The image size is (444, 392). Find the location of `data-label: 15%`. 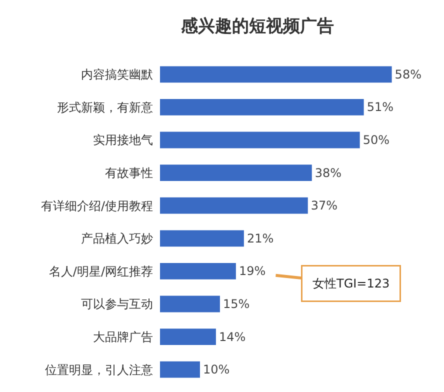

data-label: 15% is located at coordinates (236, 304).